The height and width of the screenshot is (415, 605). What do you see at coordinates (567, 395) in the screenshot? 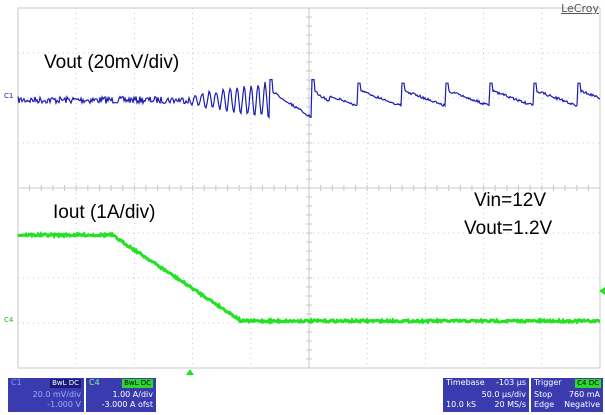
I see `trigger-box: Trigger C4 DC Stop 760 mA Edge Negative` at bounding box center [567, 395].